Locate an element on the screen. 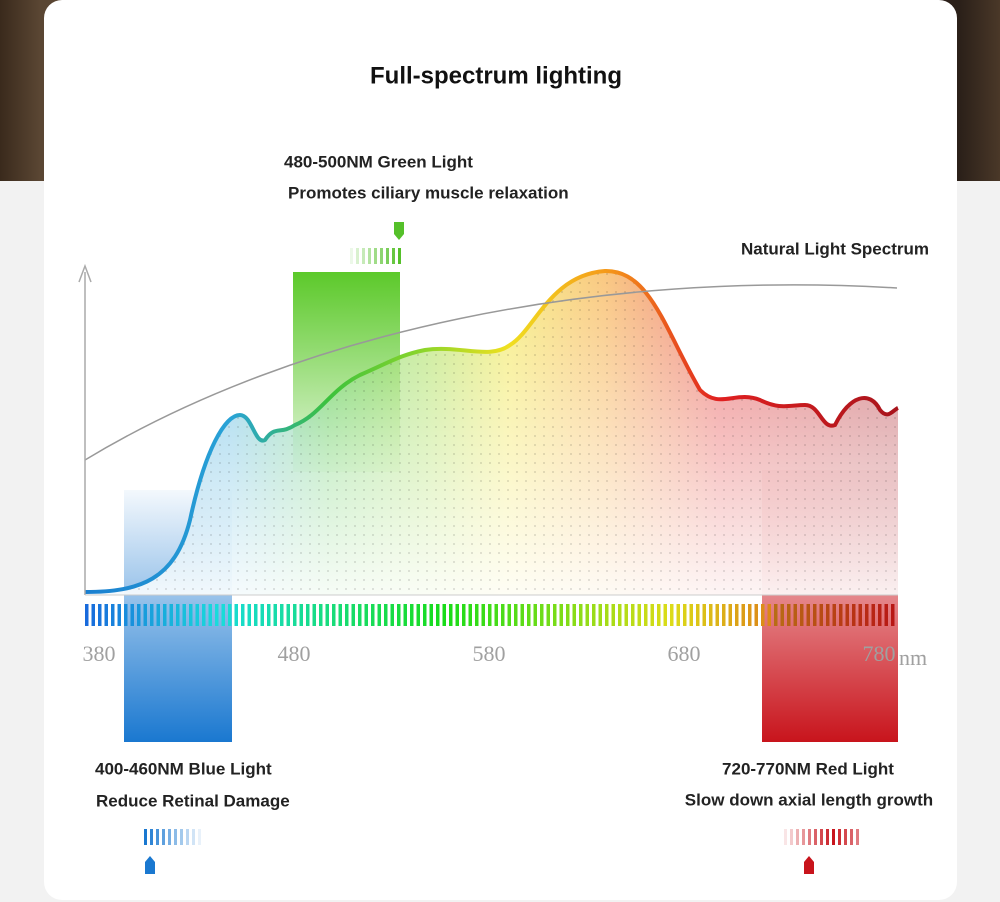  red-label: 720-770NM Red Light is located at coordinates (808, 768).